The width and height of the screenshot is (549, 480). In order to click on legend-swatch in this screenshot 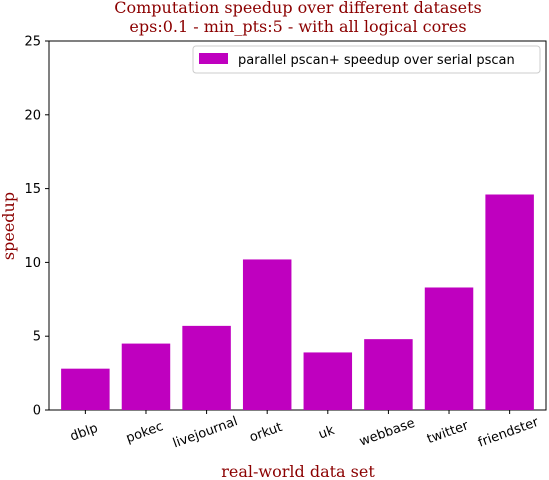, I will do `click(213, 58)`.